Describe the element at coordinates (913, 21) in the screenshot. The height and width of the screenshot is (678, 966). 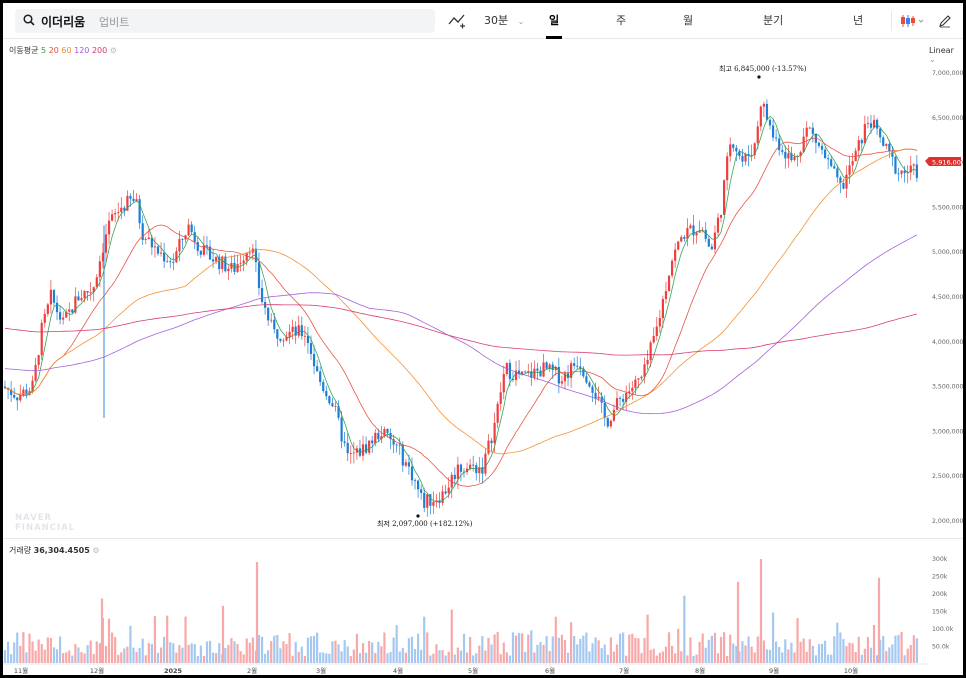
I see `candle-type-icon` at that location.